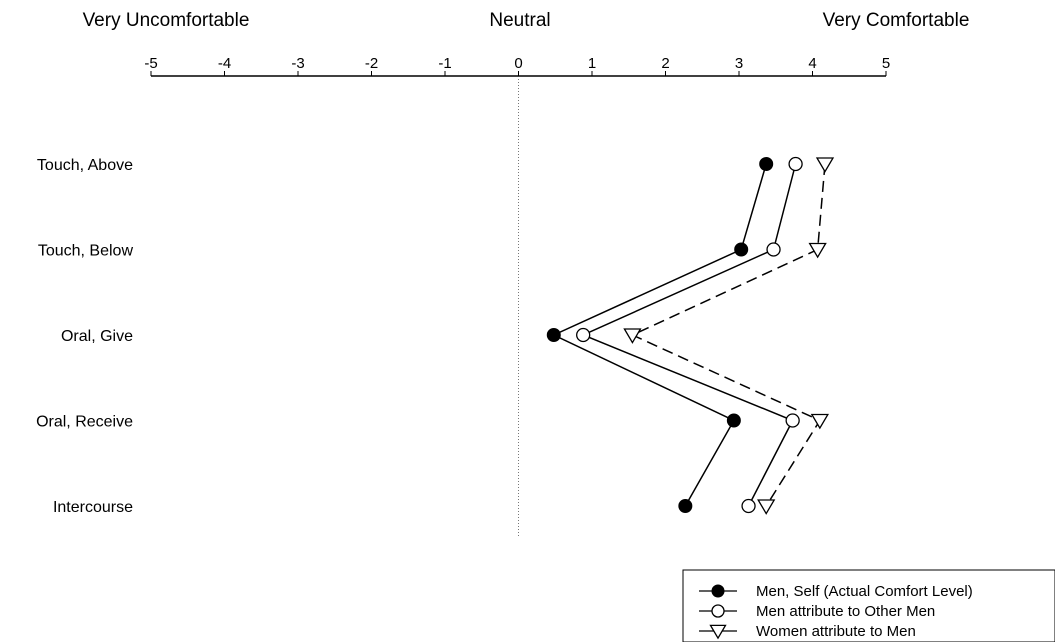 The height and width of the screenshot is (642, 1055). I want to click on x-tick-label: 1, so click(592, 63).